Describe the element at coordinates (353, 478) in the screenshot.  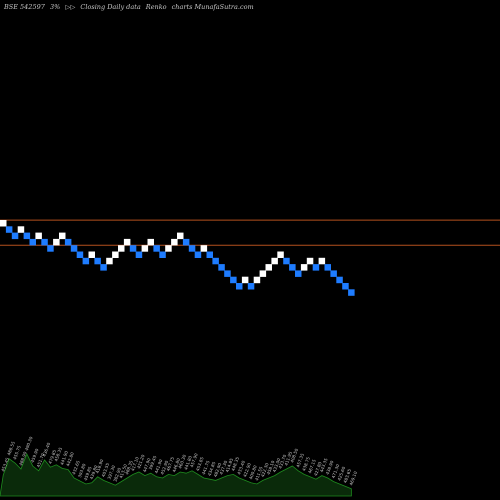
I see `price-label: 469.10` at that location.